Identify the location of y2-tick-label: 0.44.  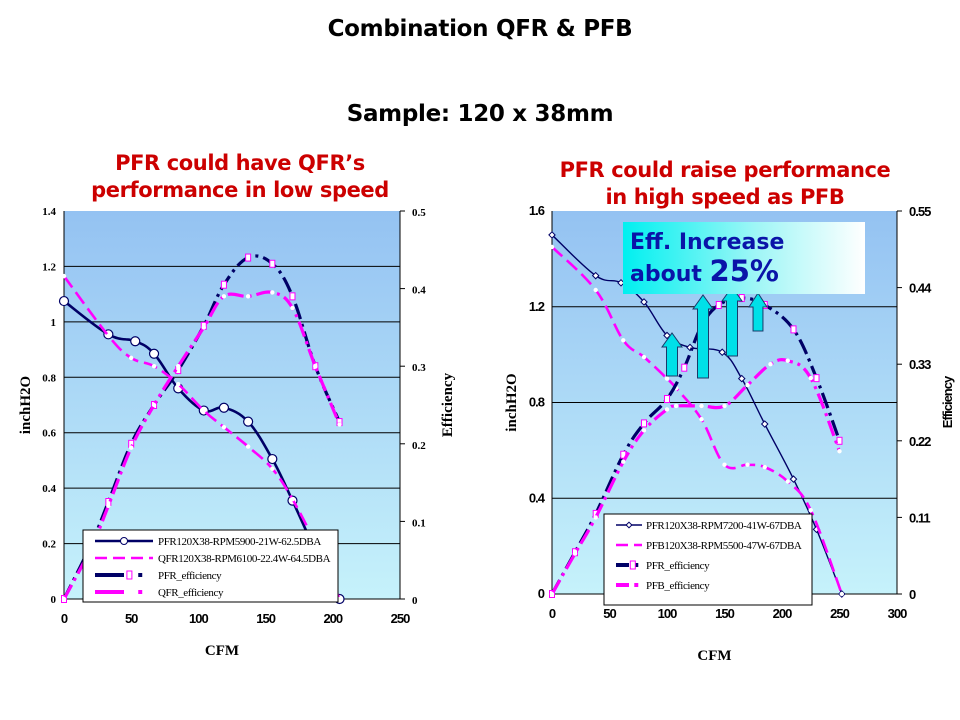
(920, 288).